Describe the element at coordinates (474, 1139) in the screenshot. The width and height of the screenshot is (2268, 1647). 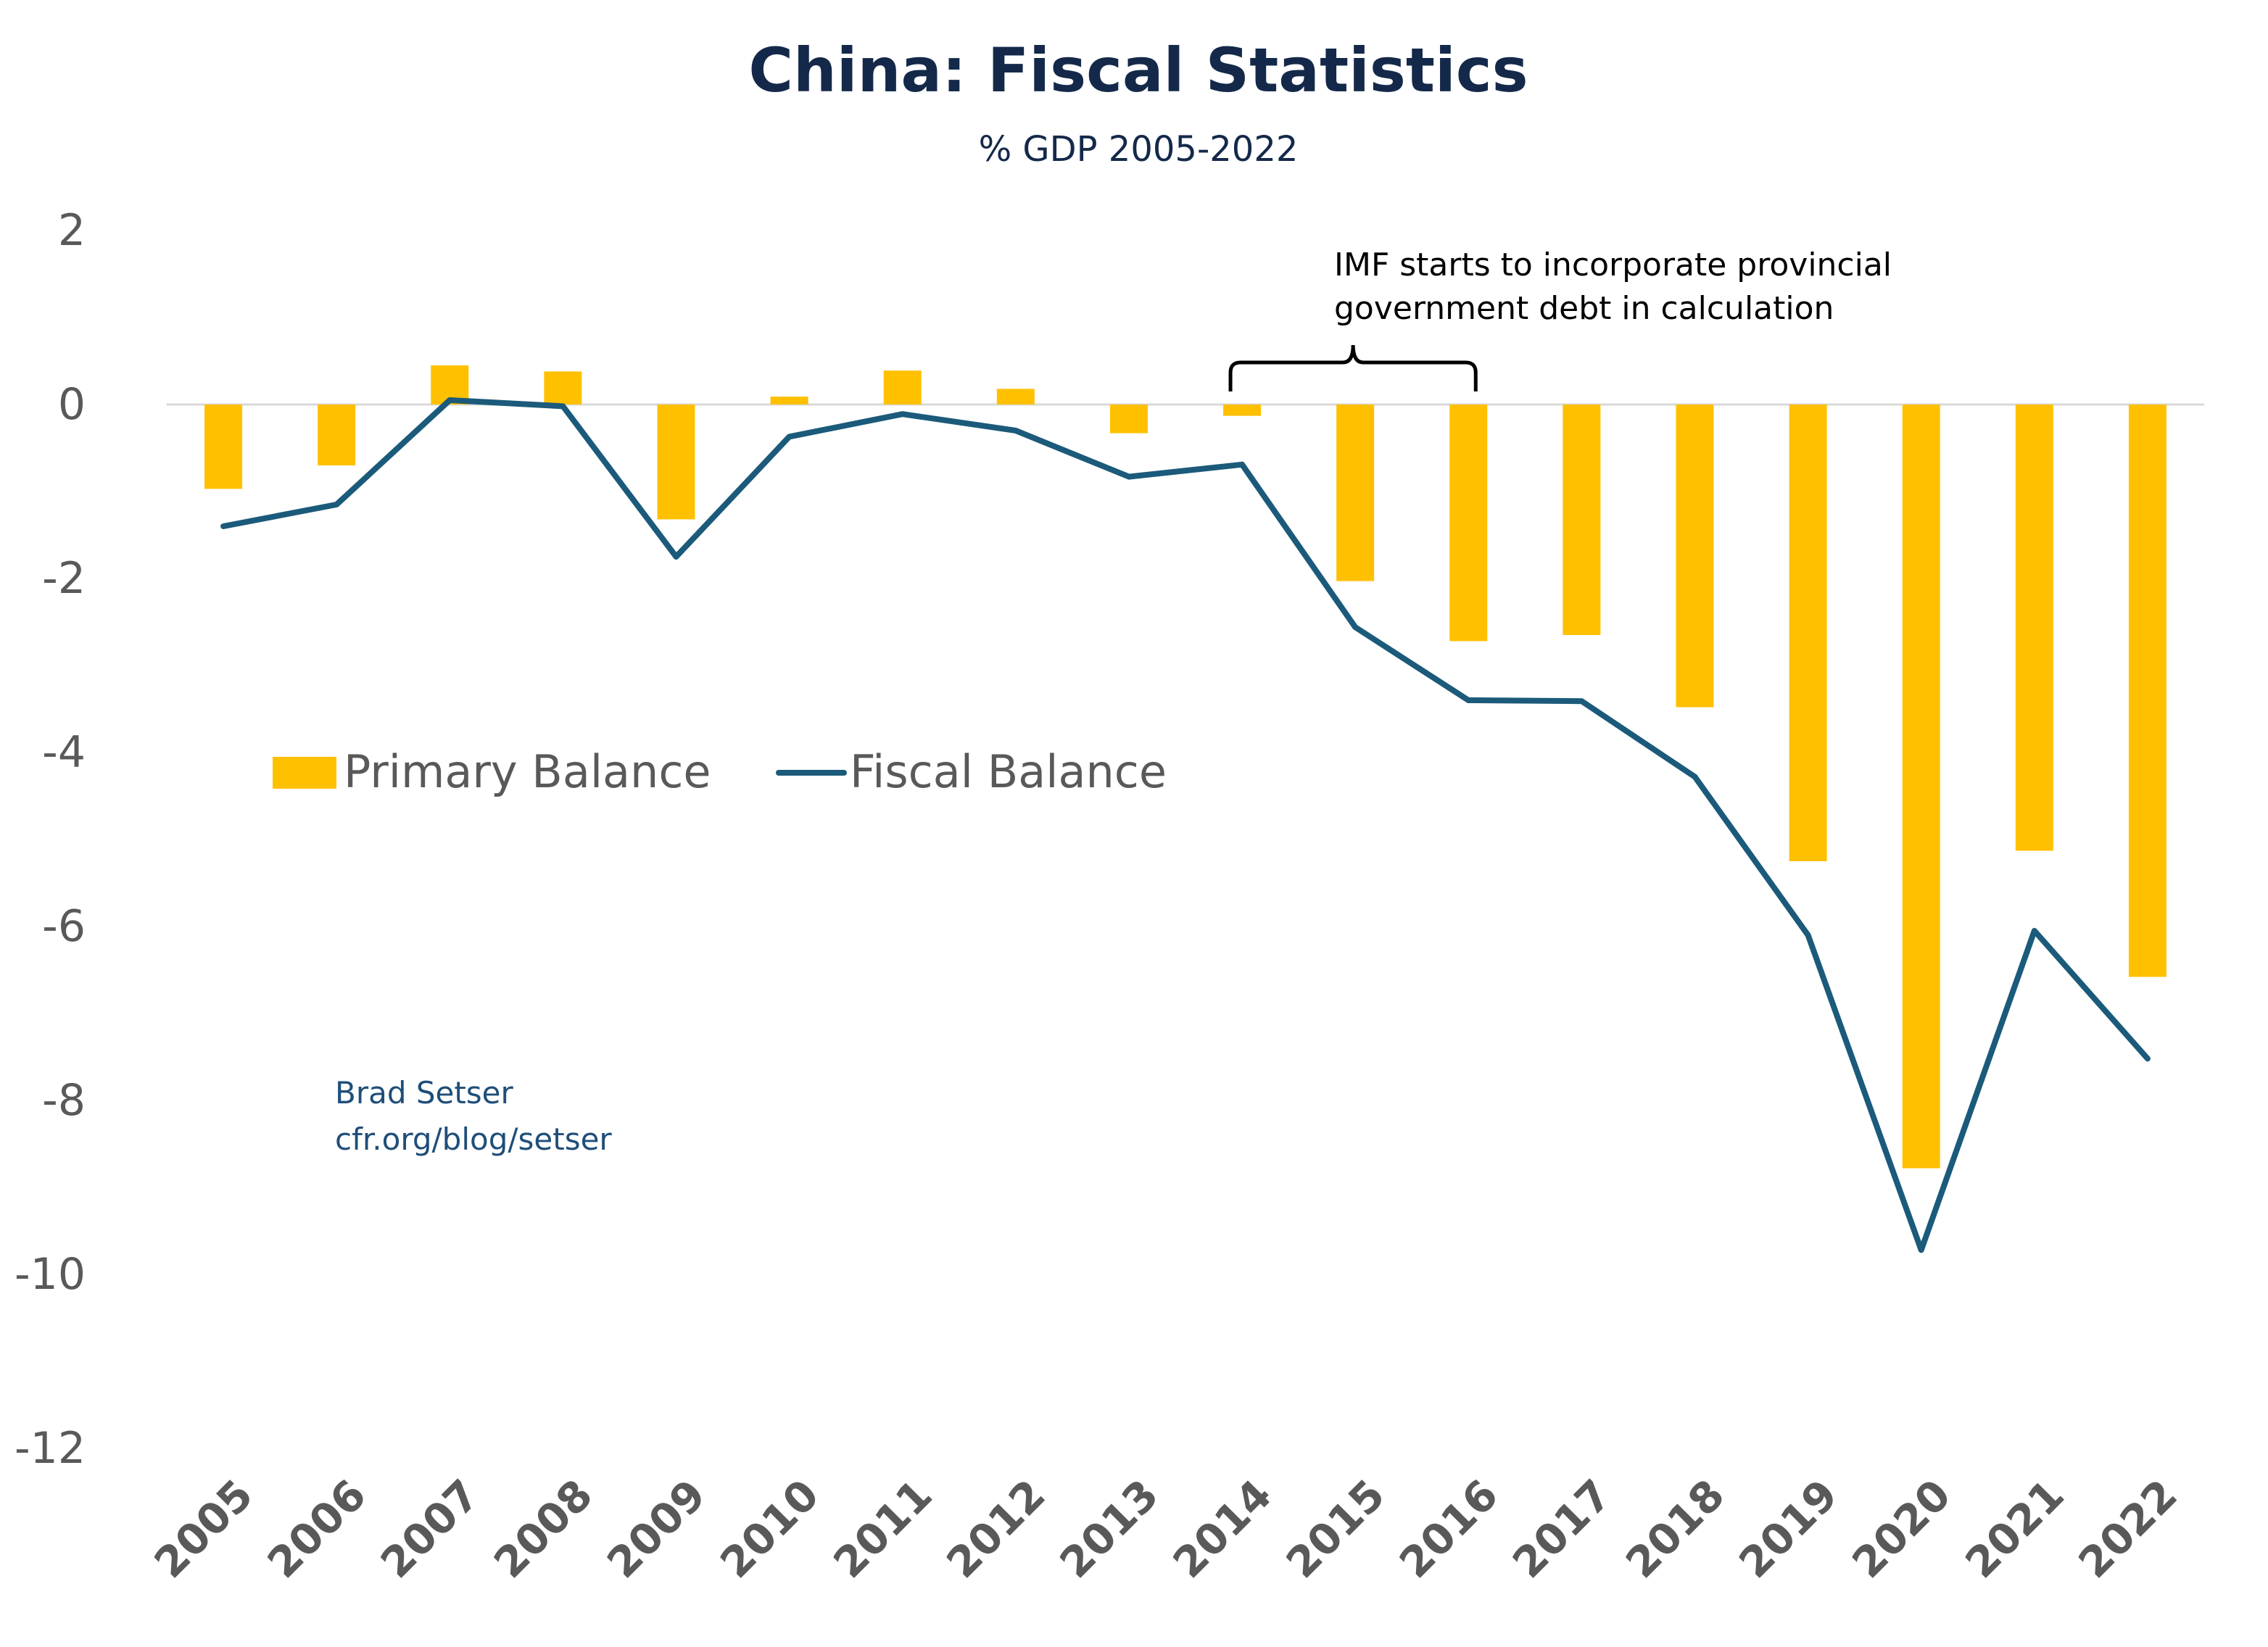
I see `credit-url: cfr.org/blog/setser` at that location.